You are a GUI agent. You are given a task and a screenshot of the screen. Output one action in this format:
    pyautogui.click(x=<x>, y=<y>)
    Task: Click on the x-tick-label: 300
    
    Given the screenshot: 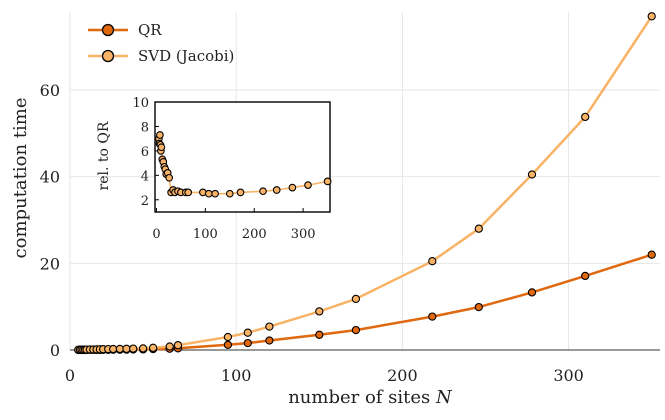 What is the action you would take?
    pyautogui.click(x=568, y=375)
    